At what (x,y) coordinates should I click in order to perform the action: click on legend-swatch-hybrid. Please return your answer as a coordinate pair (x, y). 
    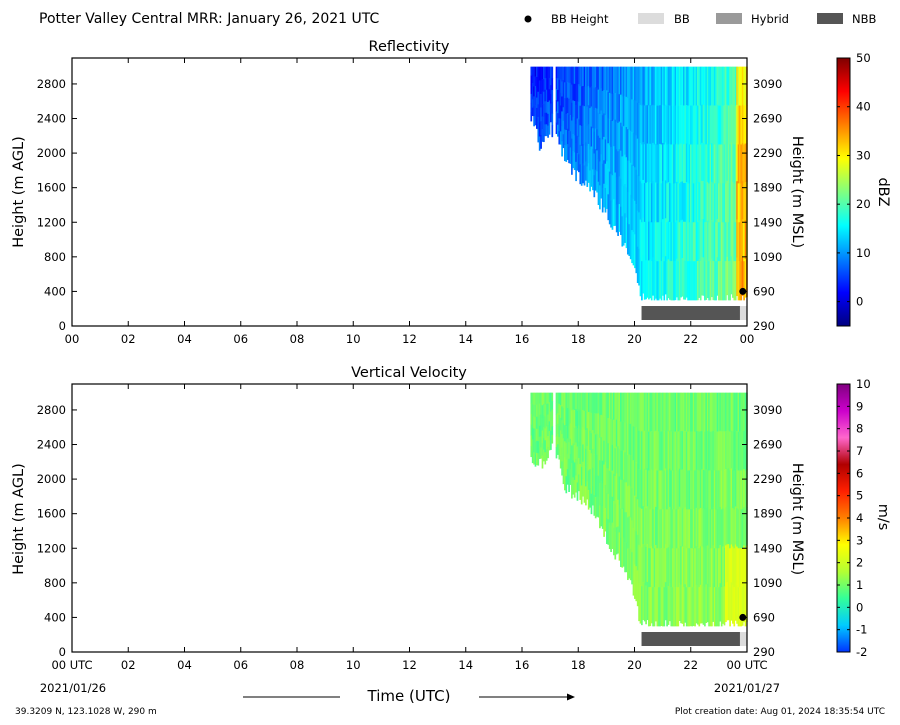
    Looking at the image, I should click on (729, 18).